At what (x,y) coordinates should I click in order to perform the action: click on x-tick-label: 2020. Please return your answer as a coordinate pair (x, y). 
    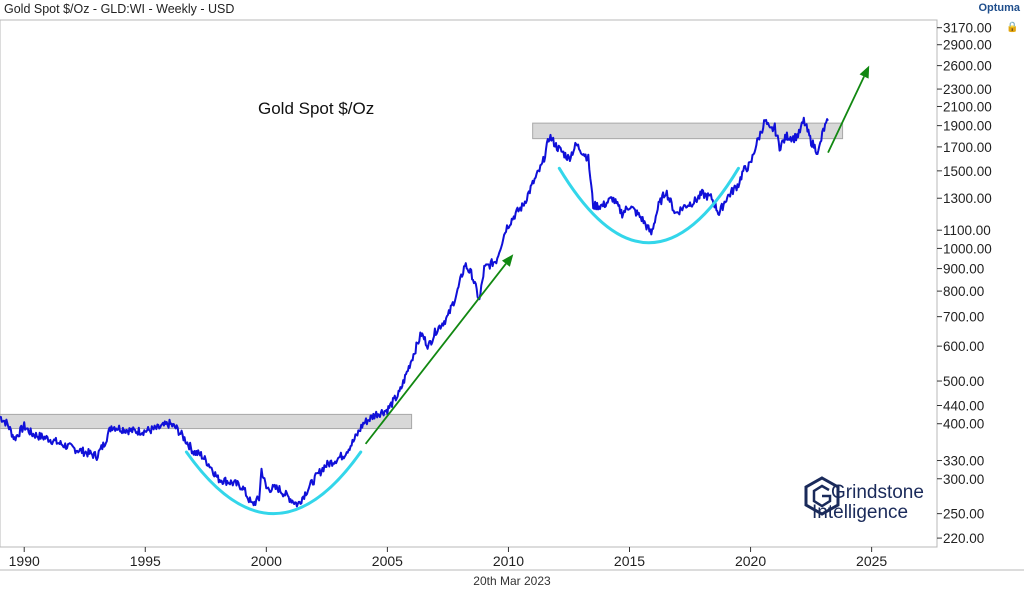
    Looking at the image, I should click on (750, 561).